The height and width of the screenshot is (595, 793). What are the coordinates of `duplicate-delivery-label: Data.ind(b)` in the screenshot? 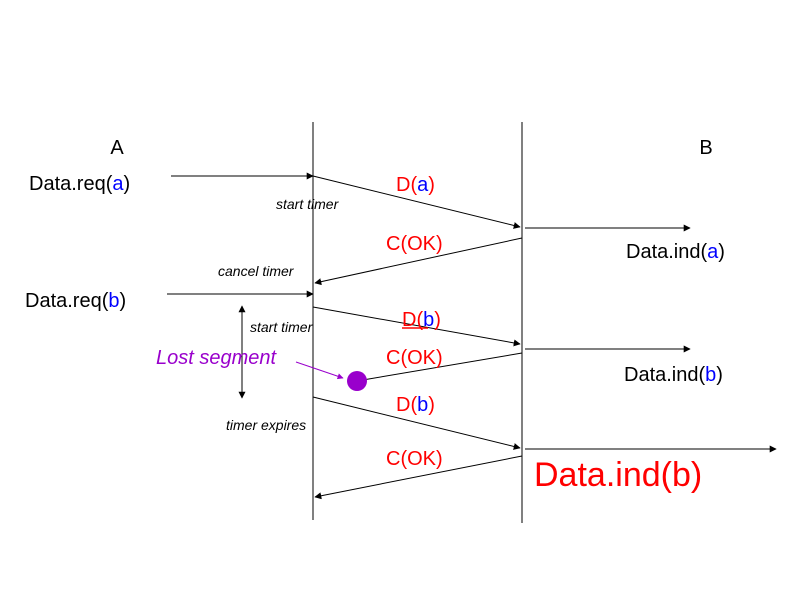 It's located at (618, 475).